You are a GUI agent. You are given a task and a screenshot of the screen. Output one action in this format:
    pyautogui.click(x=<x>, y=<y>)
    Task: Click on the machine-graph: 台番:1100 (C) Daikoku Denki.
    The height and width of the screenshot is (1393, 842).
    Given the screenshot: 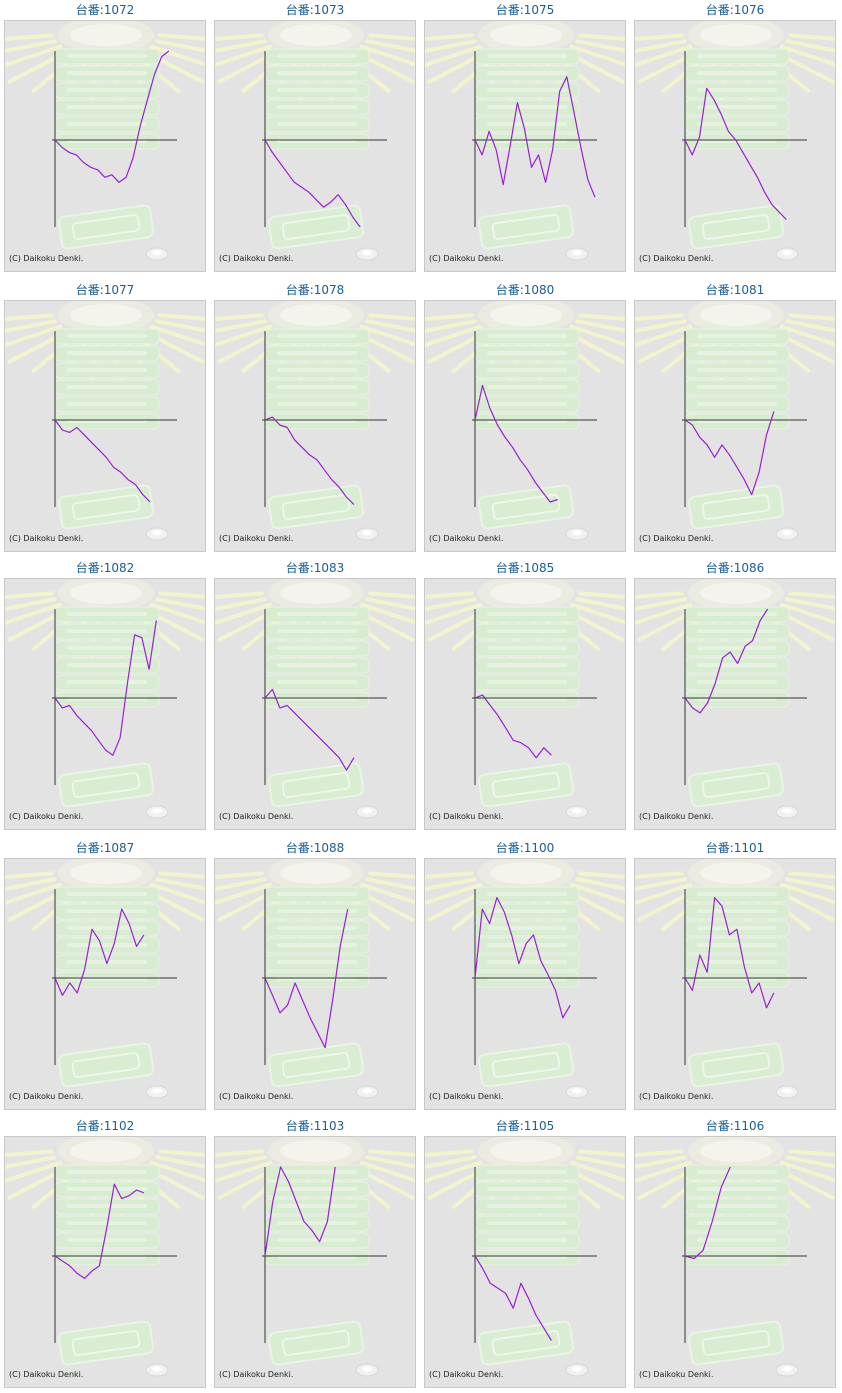 What is the action you would take?
    pyautogui.click(x=525, y=976)
    